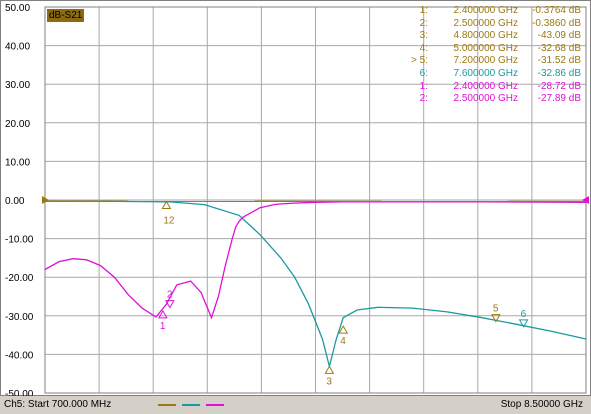 The width and height of the screenshot is (591, 414). Describe the element at coordinates (559, 86) in the screenshot. I see `marker-val: -28.72 dB` at that location.